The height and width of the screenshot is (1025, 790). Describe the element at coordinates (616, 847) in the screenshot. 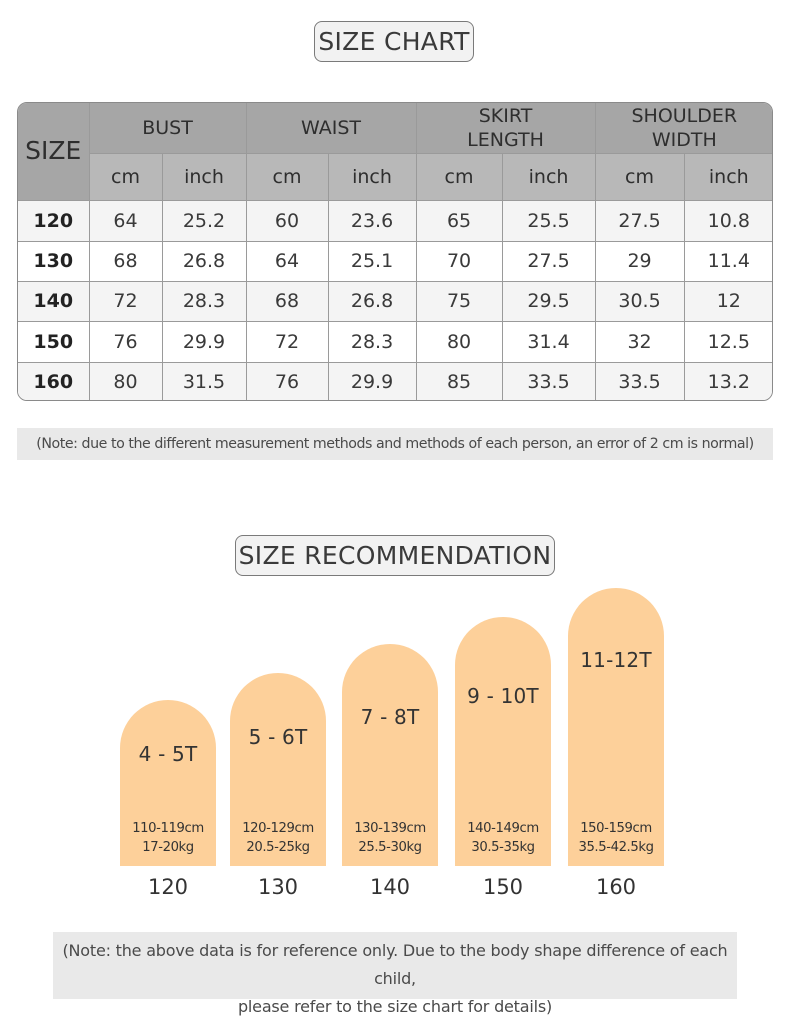

I see `weight-range: 35.5-42.5kg` at that location.